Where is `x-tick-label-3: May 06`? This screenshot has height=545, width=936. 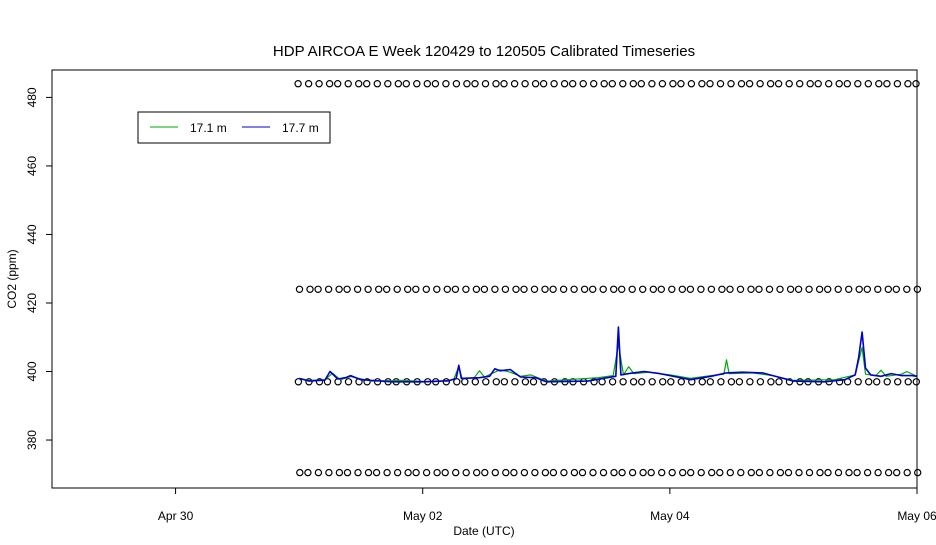 x-tick-label-3: May 06 is located at coordinates (916, 516).